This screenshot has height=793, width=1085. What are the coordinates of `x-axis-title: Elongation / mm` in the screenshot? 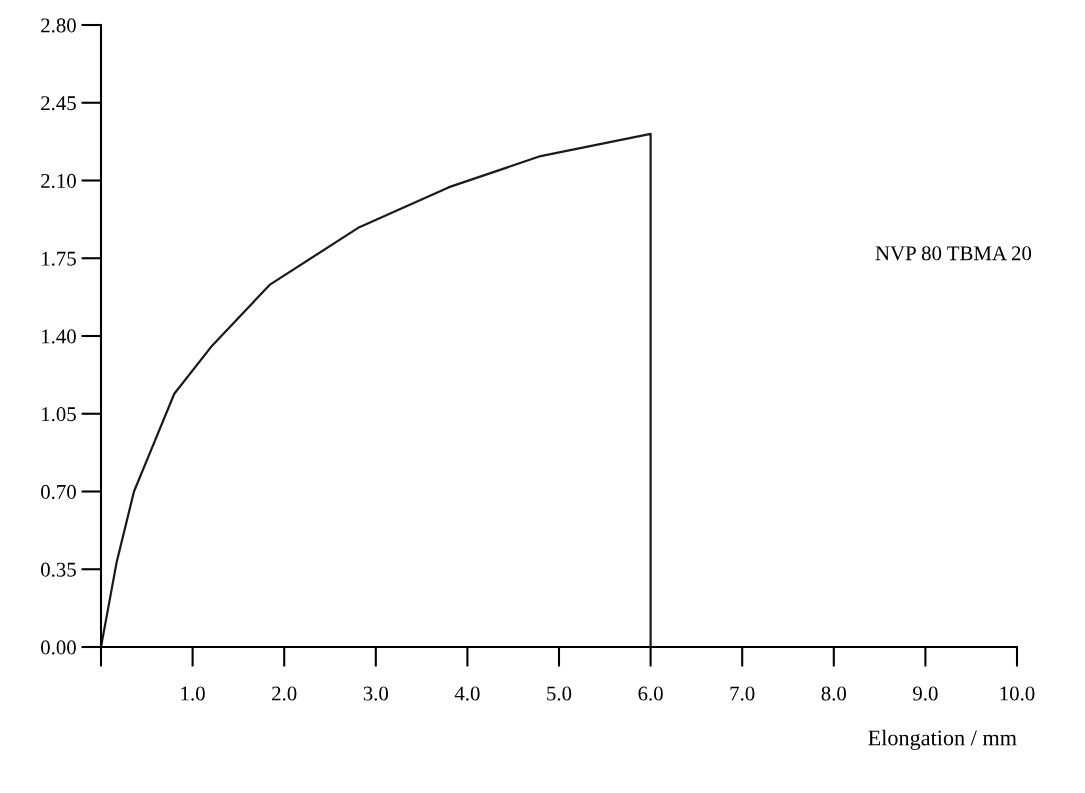 It's located at (942, 739).